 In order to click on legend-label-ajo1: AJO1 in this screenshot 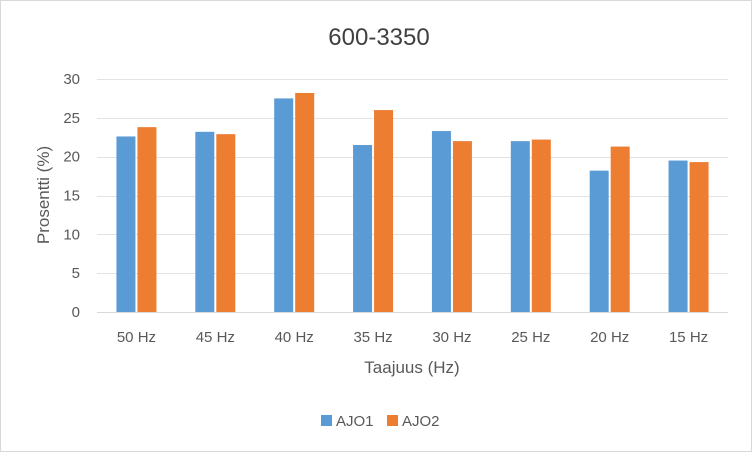, I will do `click(355, 421)`.